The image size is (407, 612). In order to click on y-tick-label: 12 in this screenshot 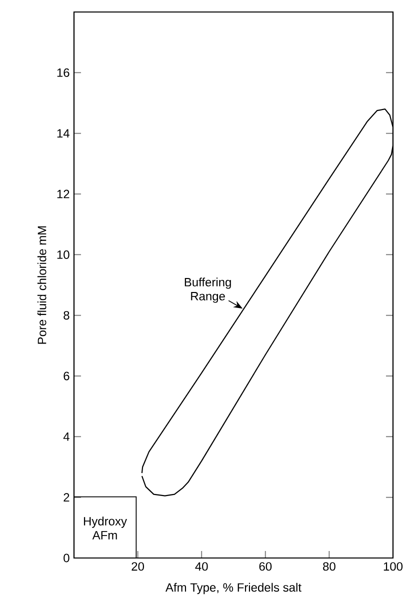, I will do `click(63, 194)`.